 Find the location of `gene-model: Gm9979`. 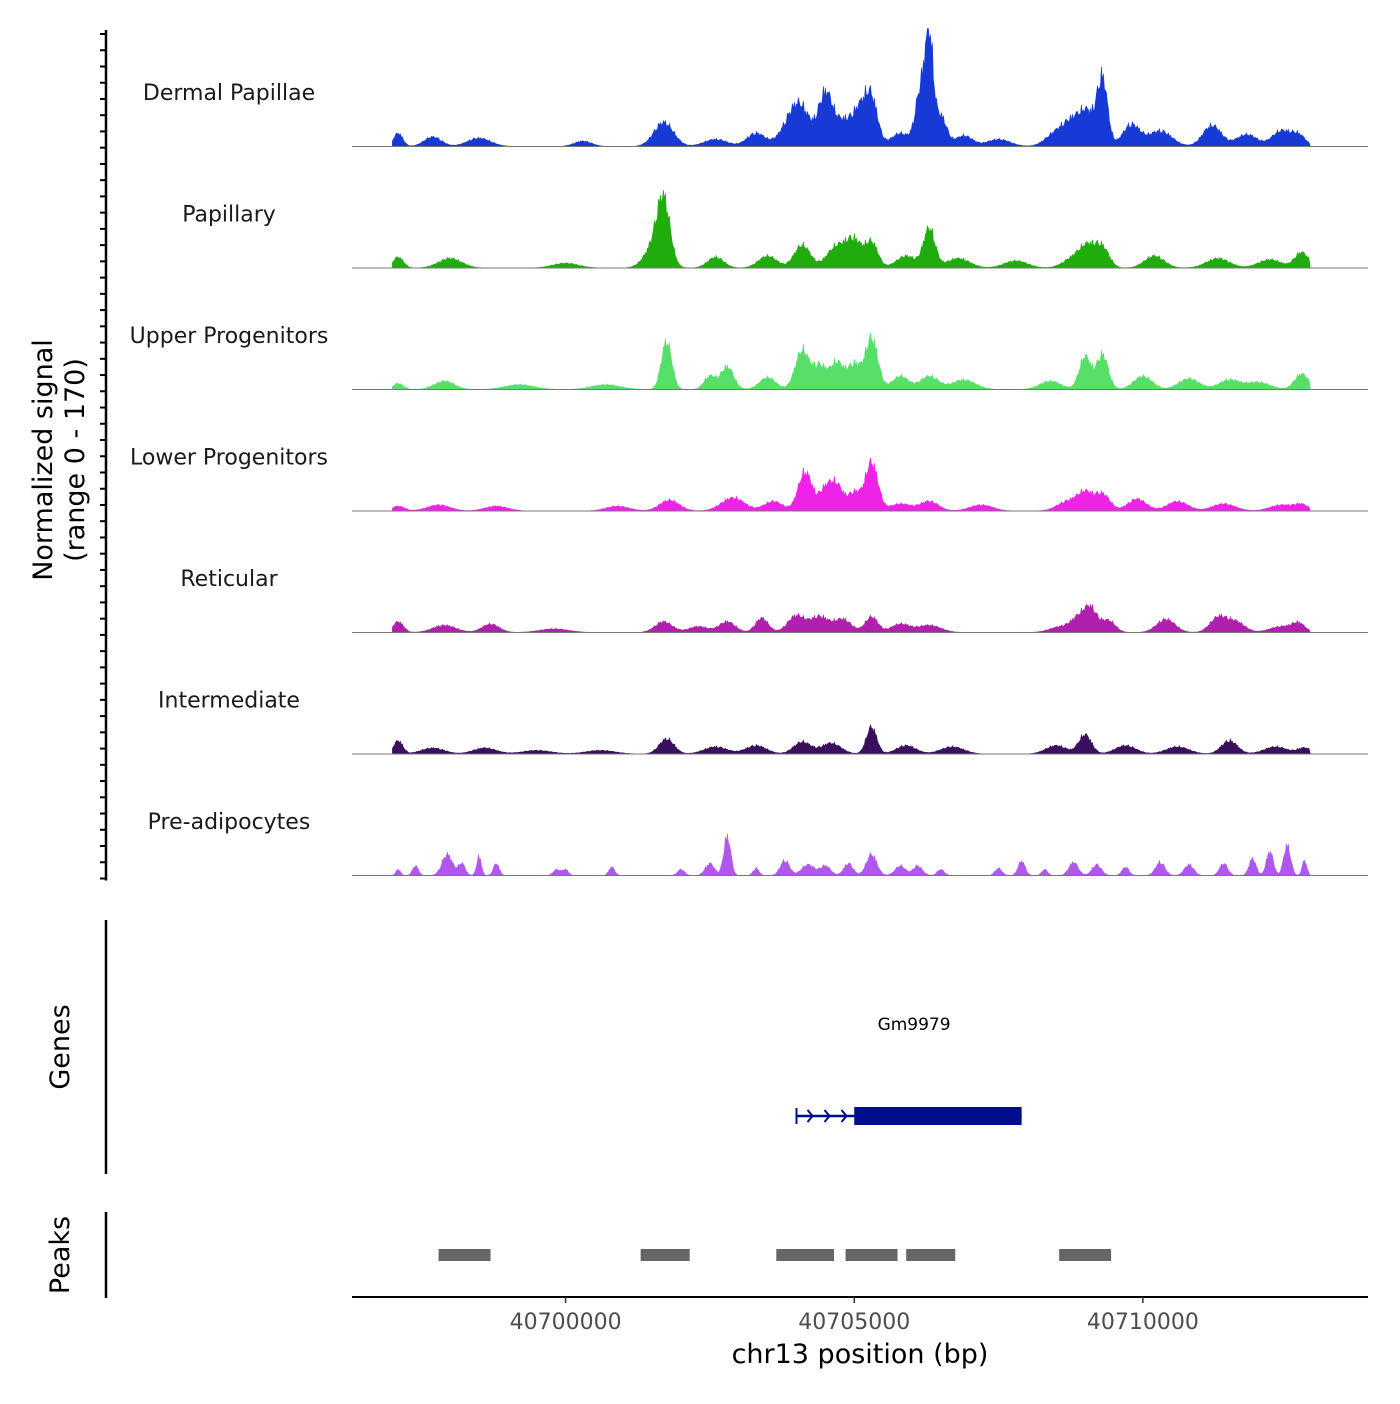

gene-model: Gm9979 is located at coordinates (908, 1070).